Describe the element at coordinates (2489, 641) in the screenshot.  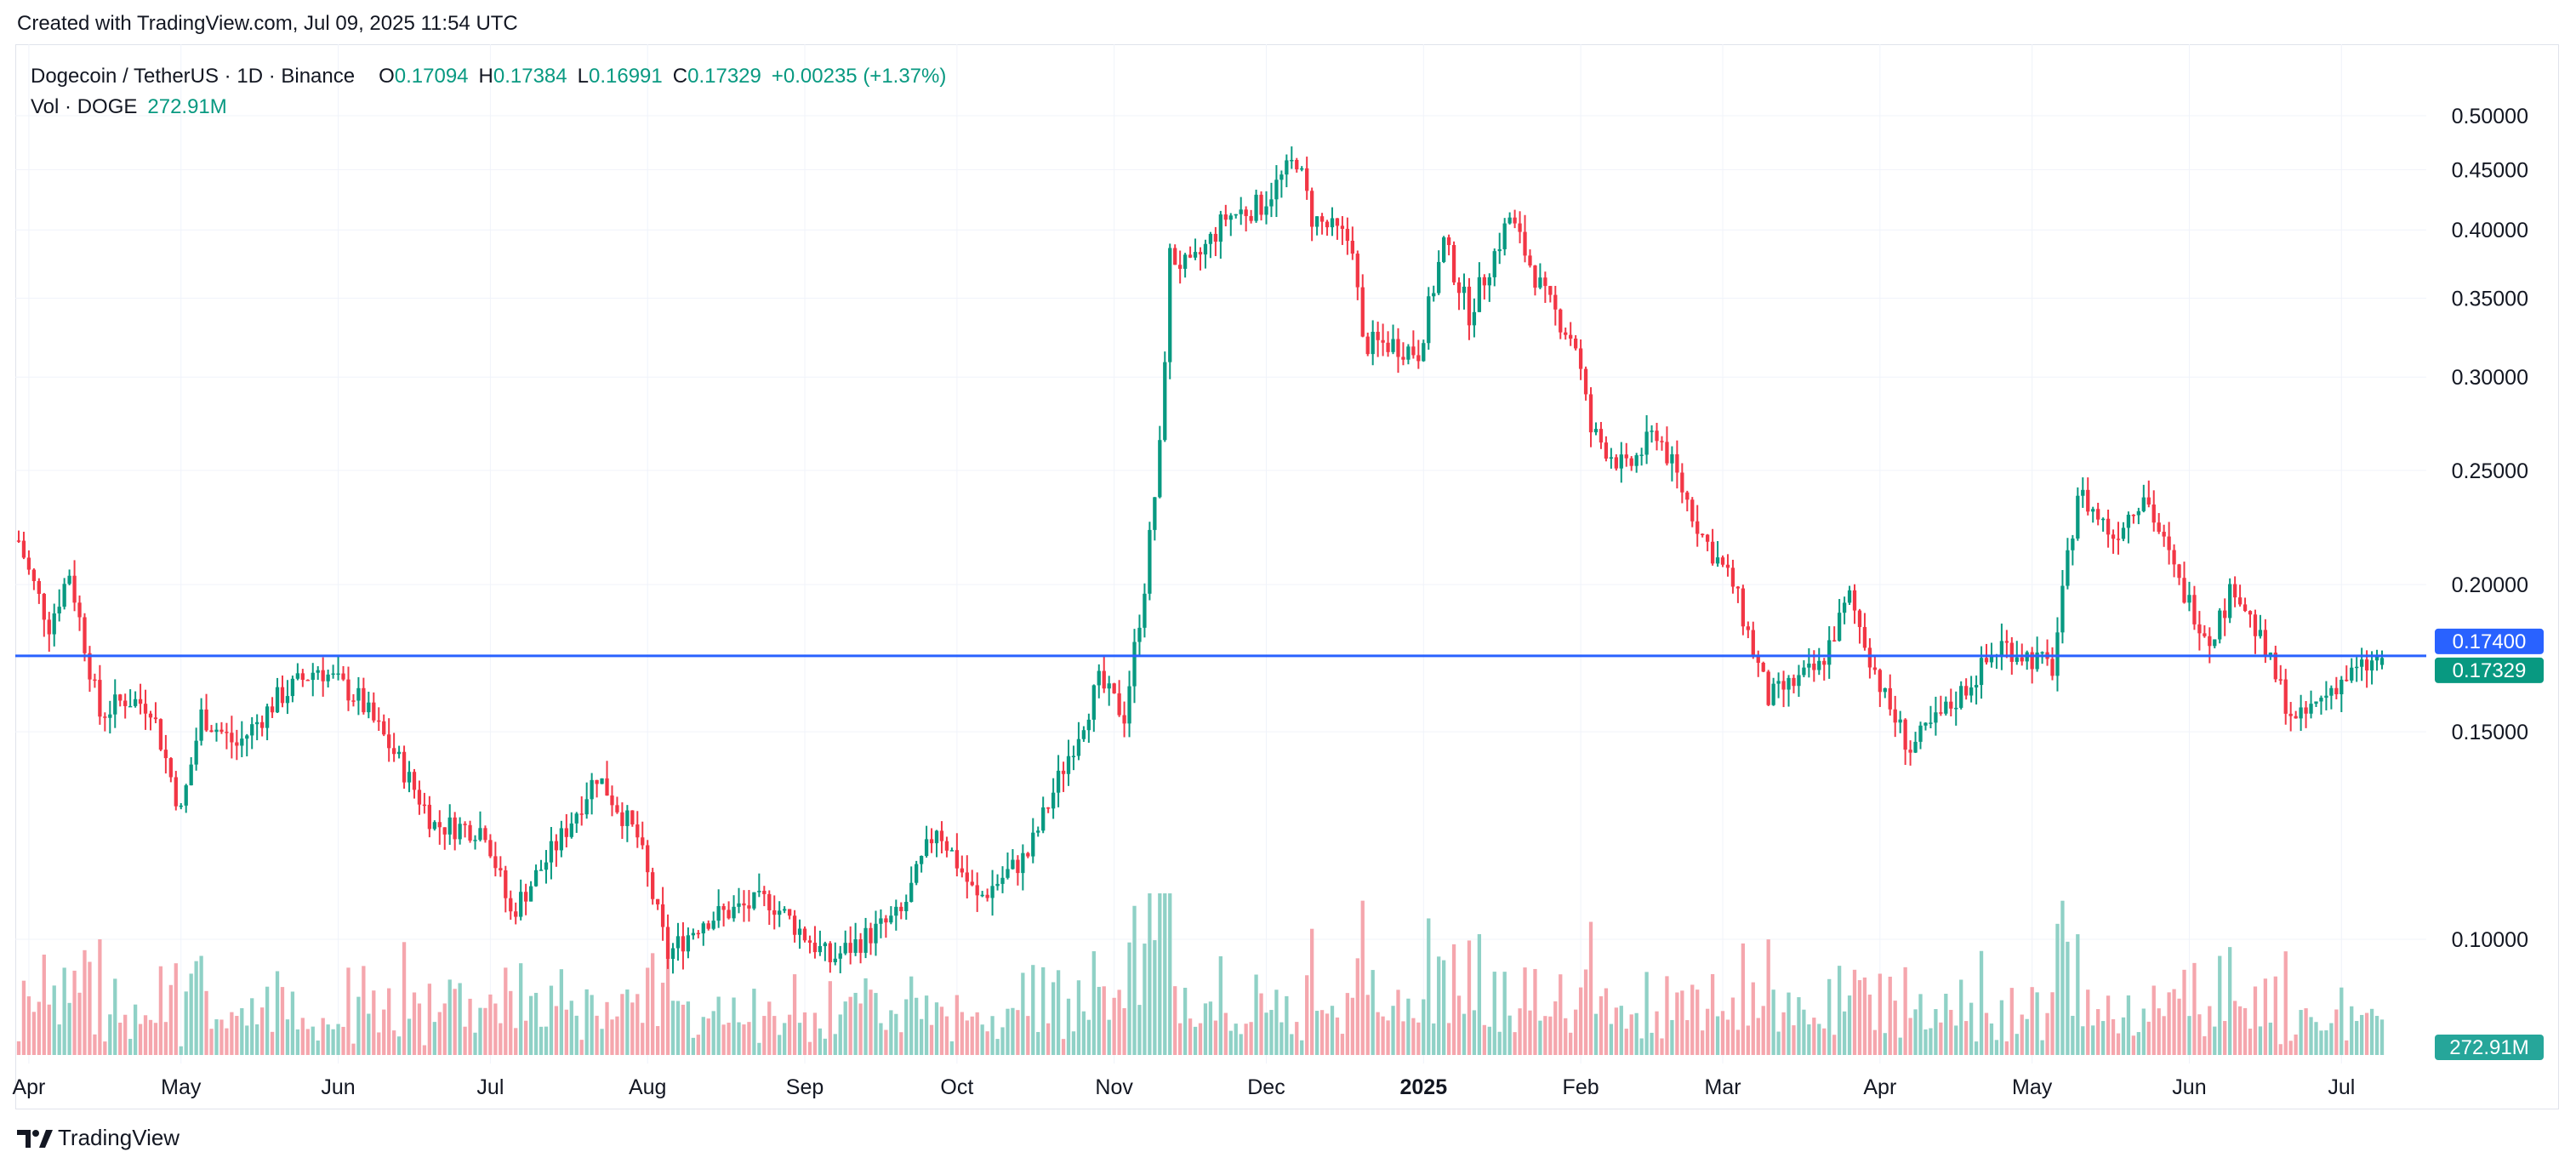
I see `hline-price-tag-bg` at that location.